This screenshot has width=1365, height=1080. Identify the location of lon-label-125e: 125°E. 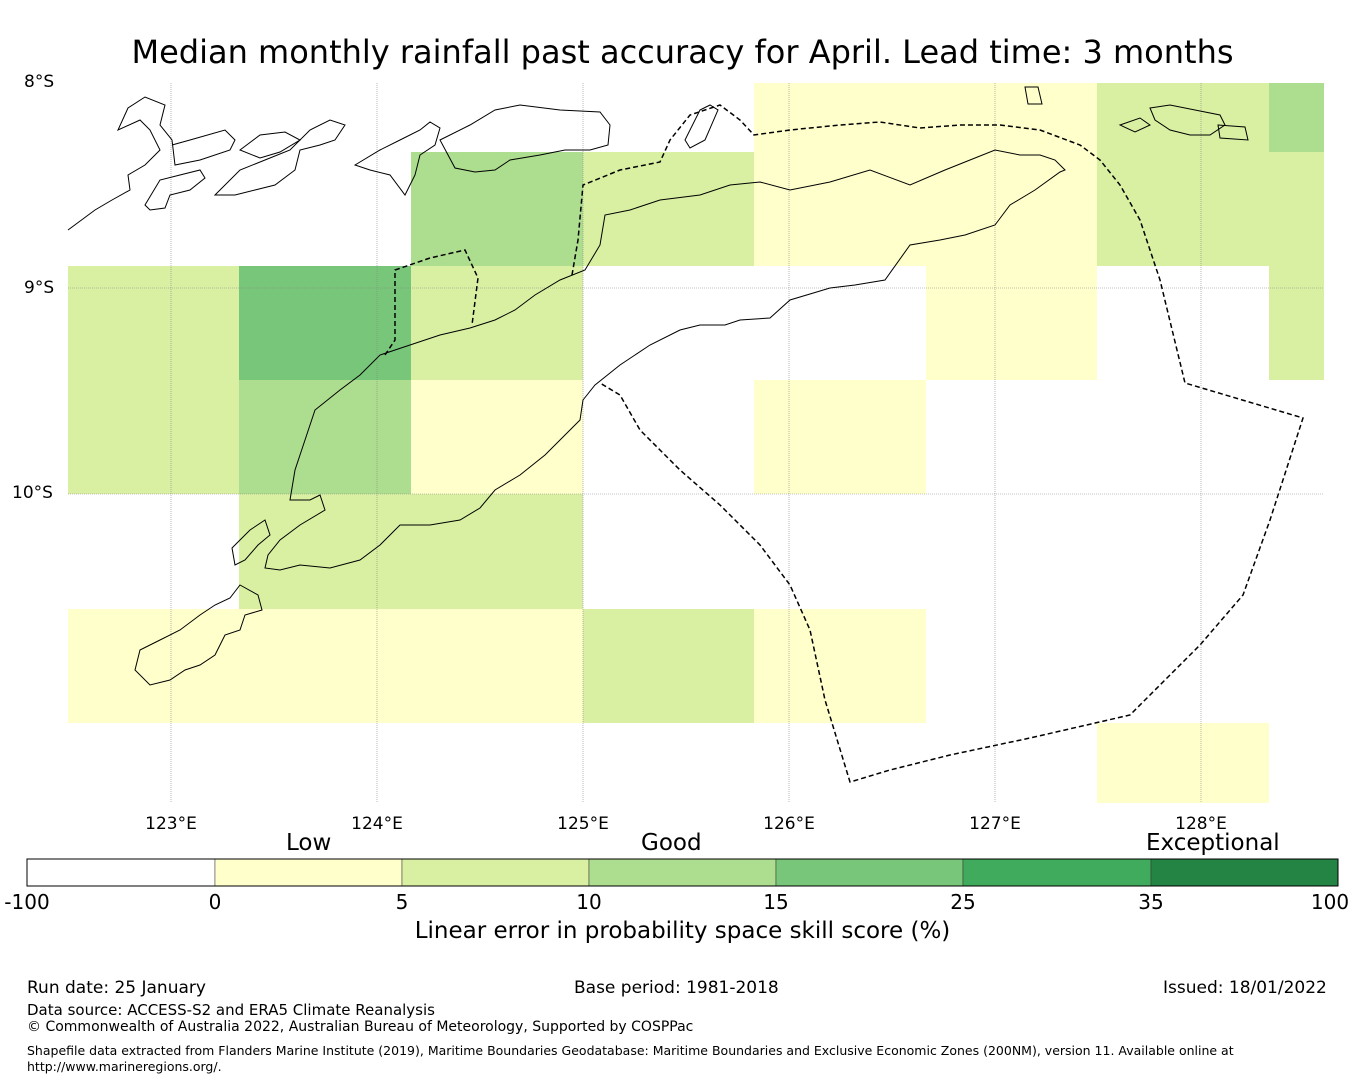
(583, 824).